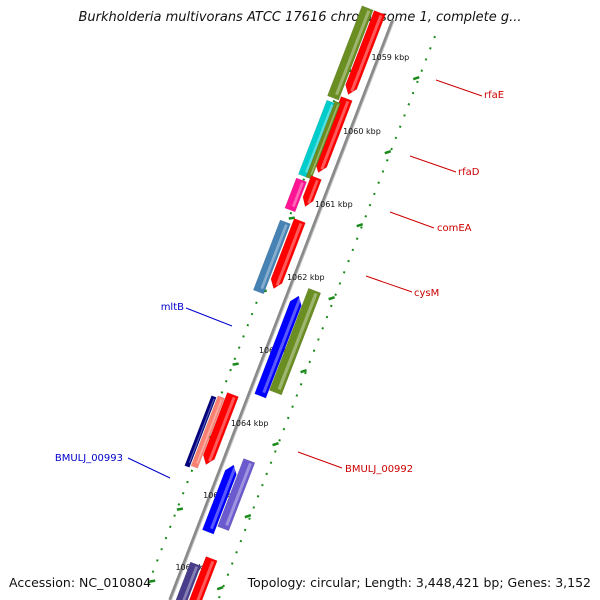 The image size is (600, 600). Describe the element at coordinates (426, 293) in the screenshot. I see `gene-name: cysM` at that location.